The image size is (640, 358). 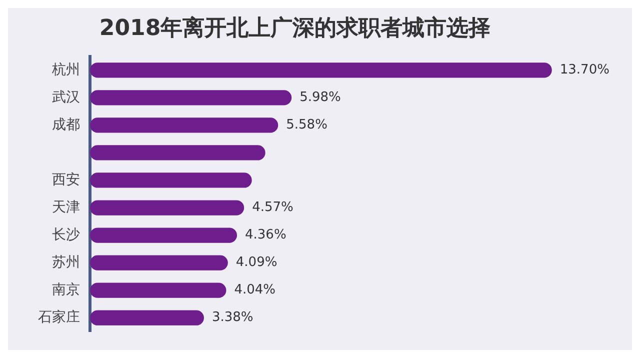 I want to click on data-label: 4.04%, so click(x=255, y=290).